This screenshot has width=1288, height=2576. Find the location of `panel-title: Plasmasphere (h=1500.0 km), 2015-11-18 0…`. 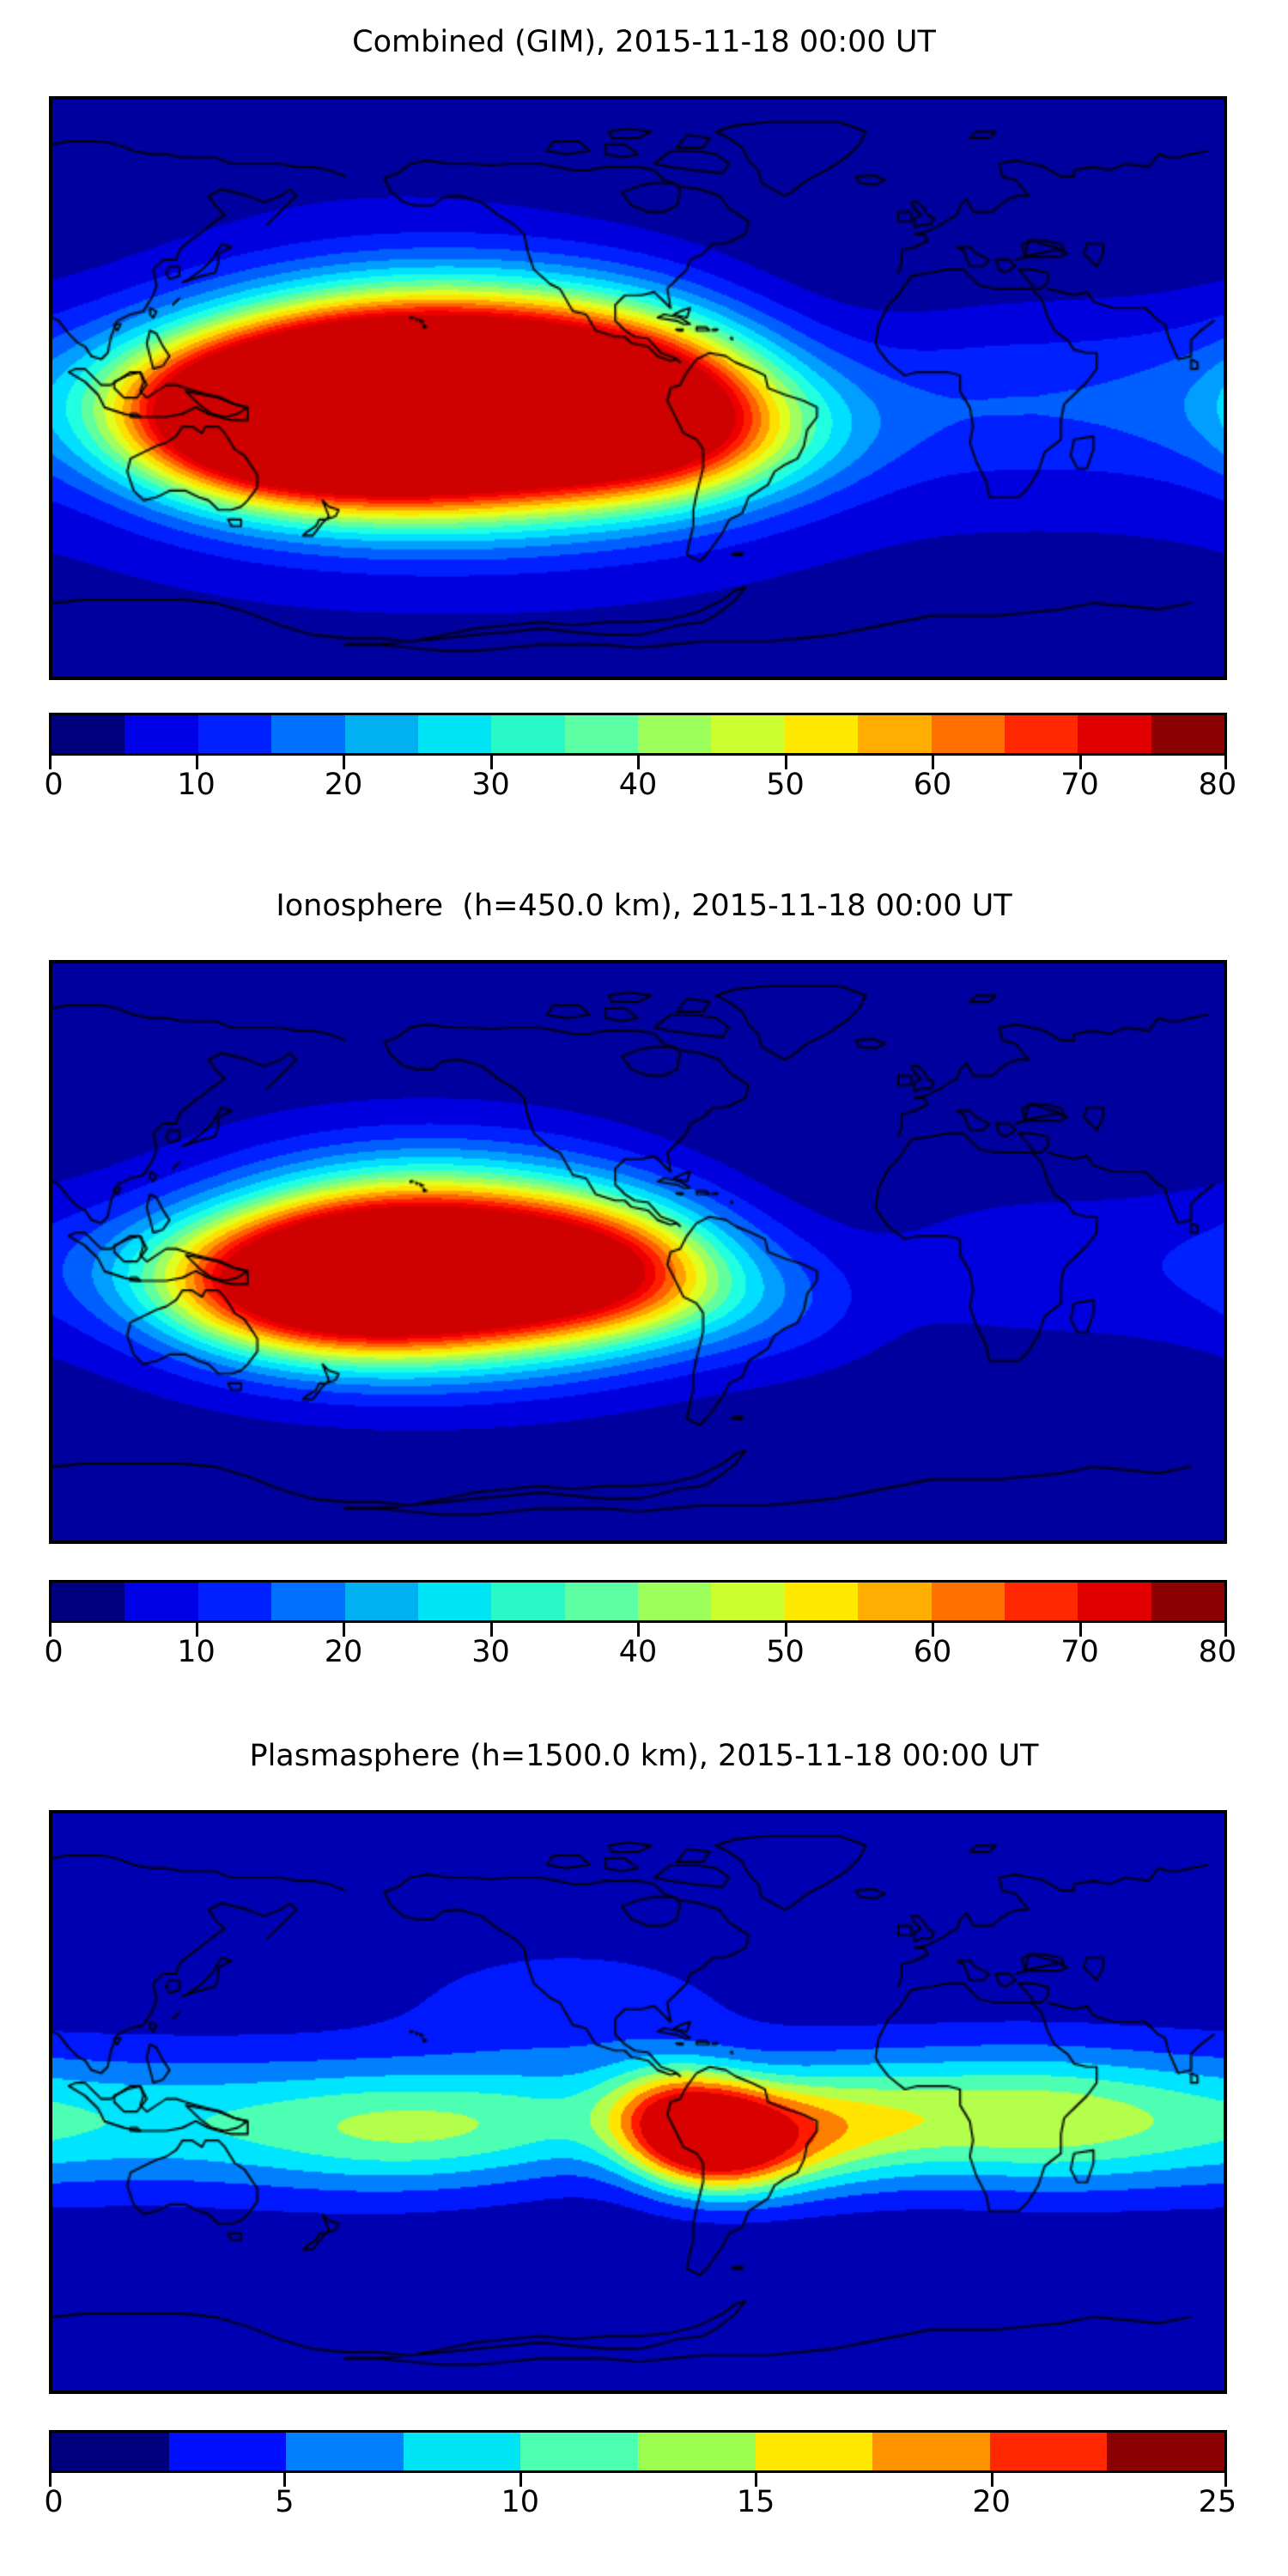

panel-title: Plasmasphere (h=1500.0 km), 2015-11-18 0… is located at coordinates (644, 1756).